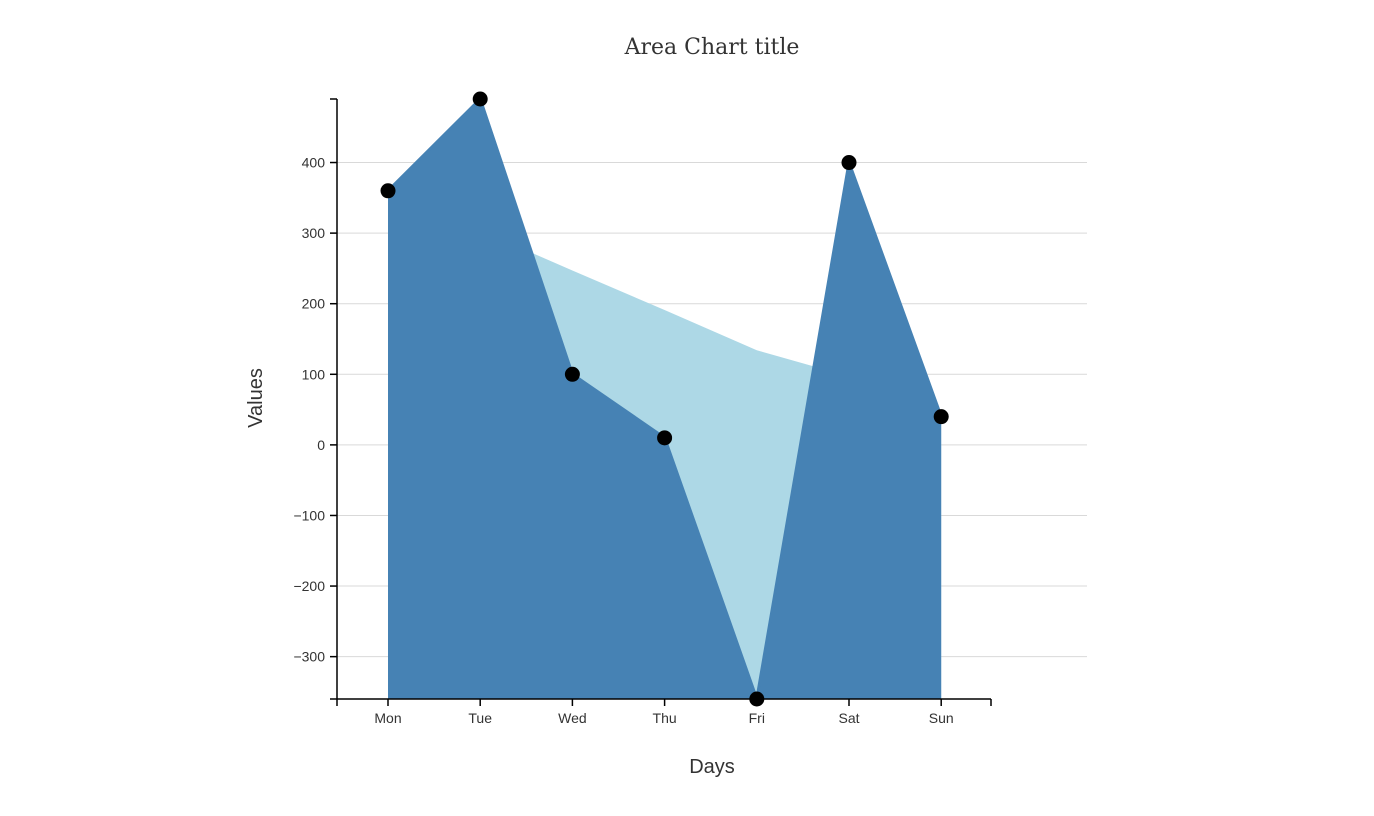  What do you see at coordinates (665, 718) in the screenshot?
I see `x-tick-label: Thu` at bounding box center [665, 718].